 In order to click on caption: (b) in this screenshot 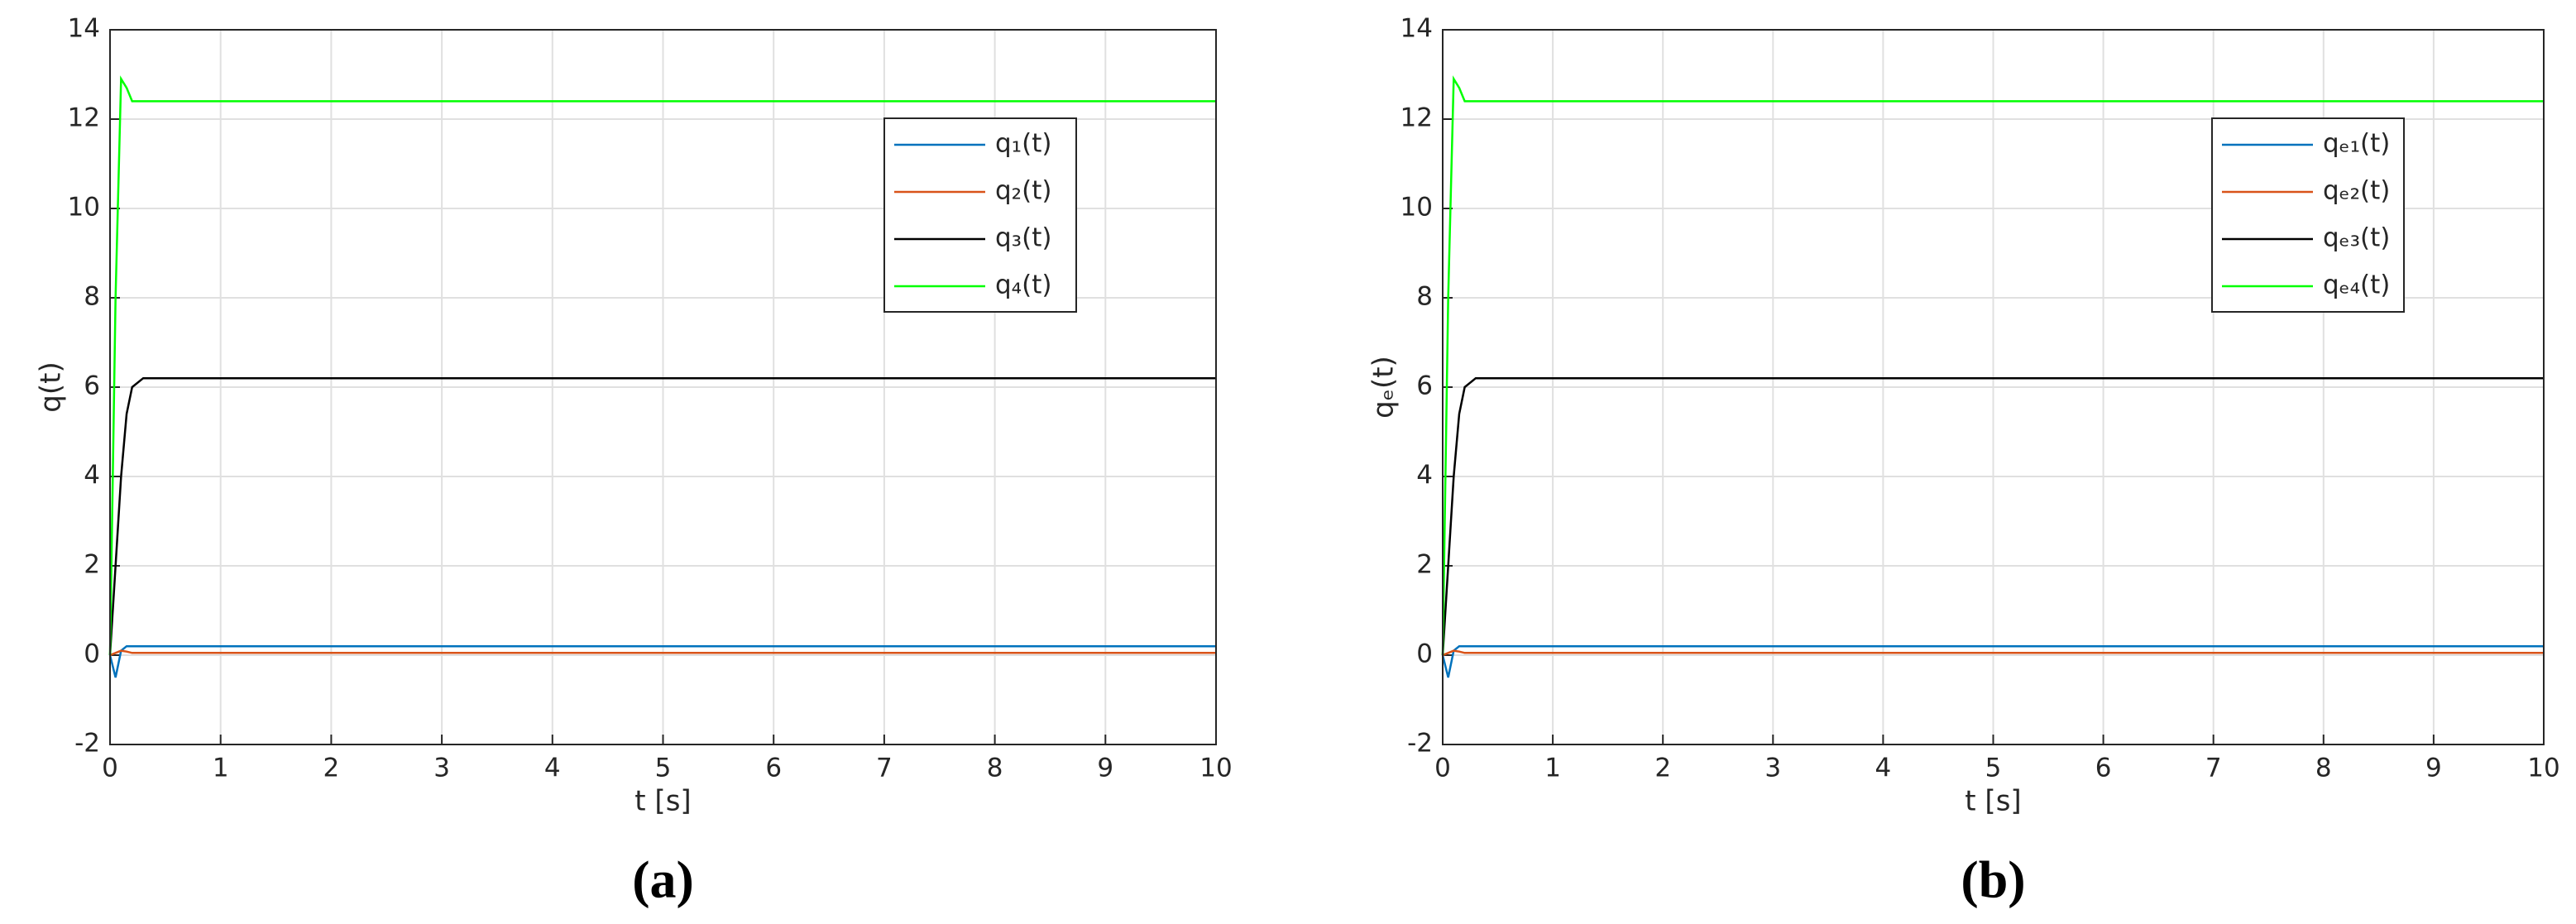, I will do `click(1993, 879)`.